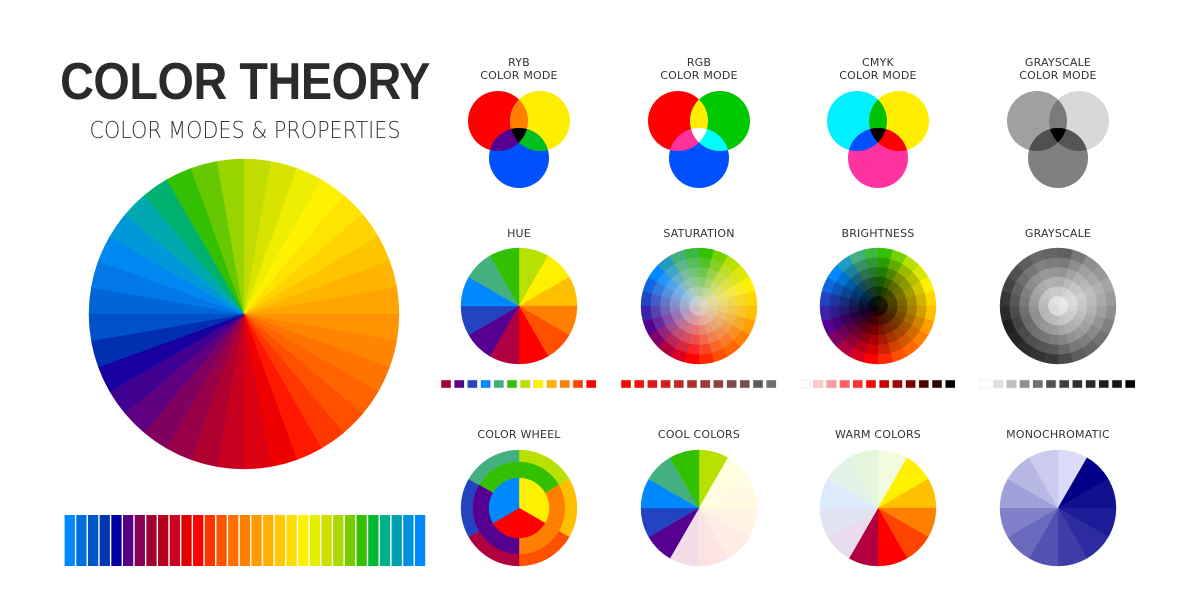 This screenshot has height=602, width=1200. I want to click on primary-segment, so click(534, 500).